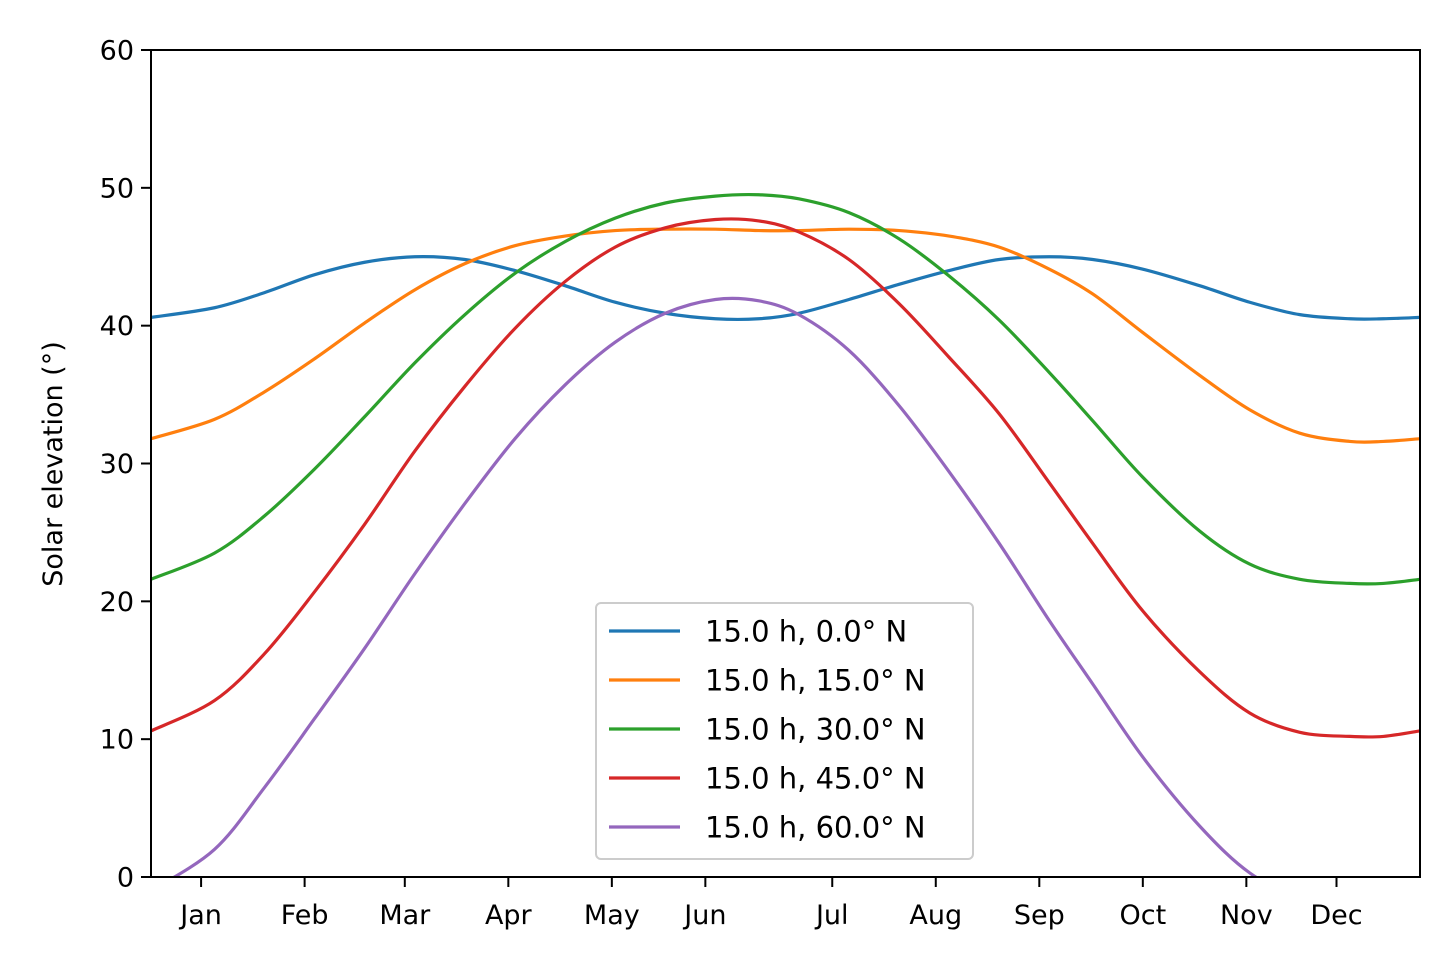  Describe the element at coordinates (704, 915) in the screenshot. I see `x-tick-label-jun: Jun` at that location.